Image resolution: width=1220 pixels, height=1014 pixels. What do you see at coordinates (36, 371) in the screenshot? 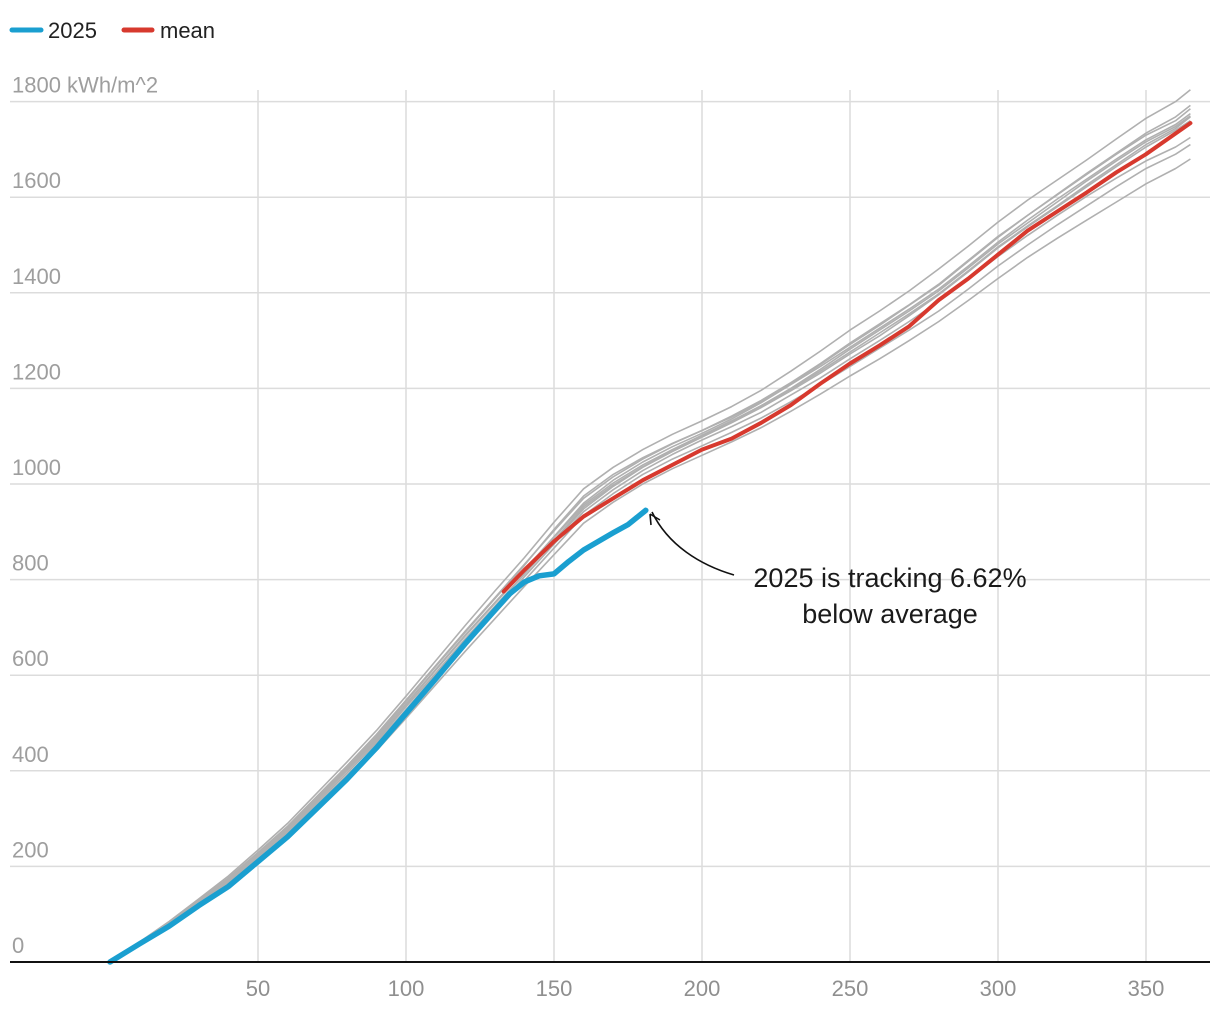
I see `y-tick-label: 1200` at bounding box center [36, 371].